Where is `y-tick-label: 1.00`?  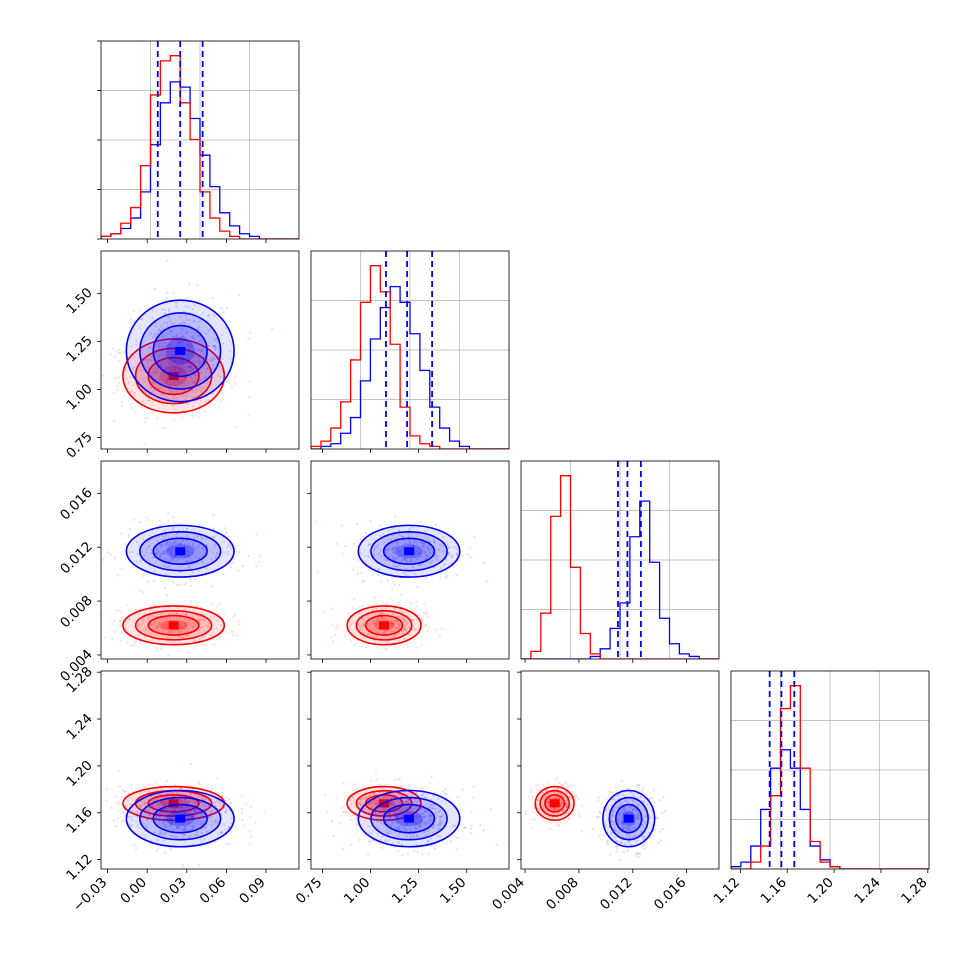
y-tick-label: 1.00 is located at coordinates (79, 397).